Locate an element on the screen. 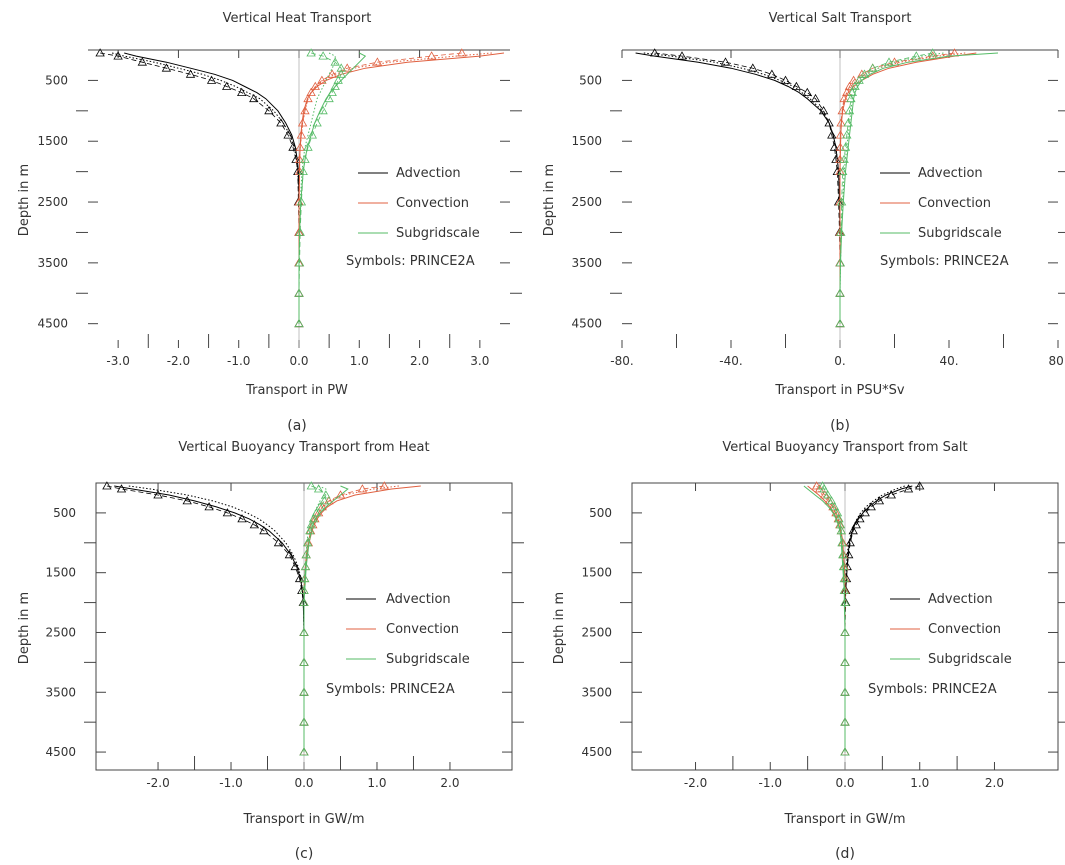 This screenshot has width=1065, height=865. chart-title: Vertical Heat Transport is located at coordinates (297, 18).